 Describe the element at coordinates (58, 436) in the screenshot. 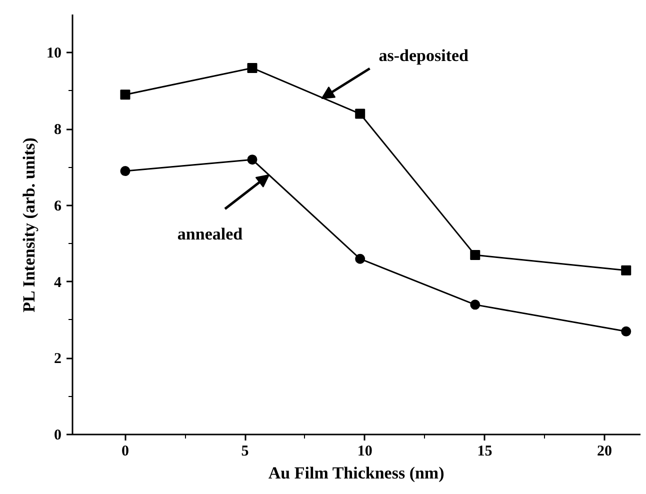

I see `y-tick-label: 0` at that location.